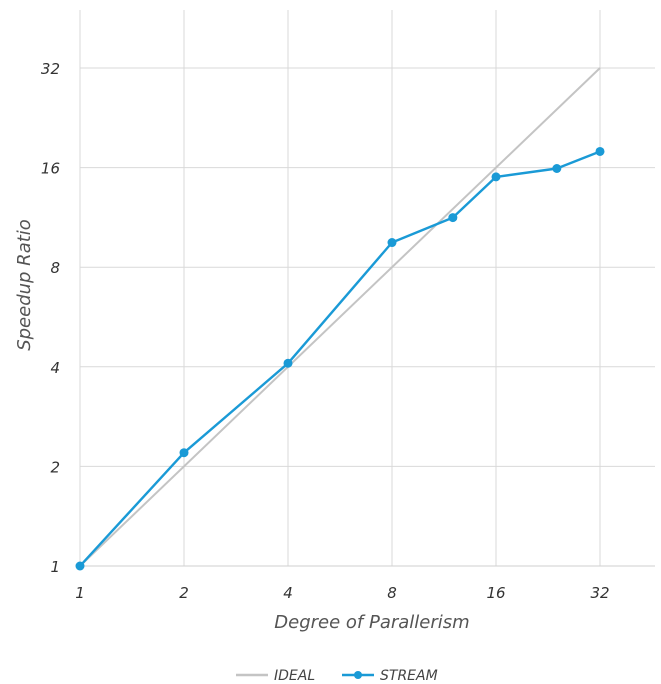  Describe the element at coordinates (80, 593) in the screenshot. I see `x-tick-label: 1` at that location.